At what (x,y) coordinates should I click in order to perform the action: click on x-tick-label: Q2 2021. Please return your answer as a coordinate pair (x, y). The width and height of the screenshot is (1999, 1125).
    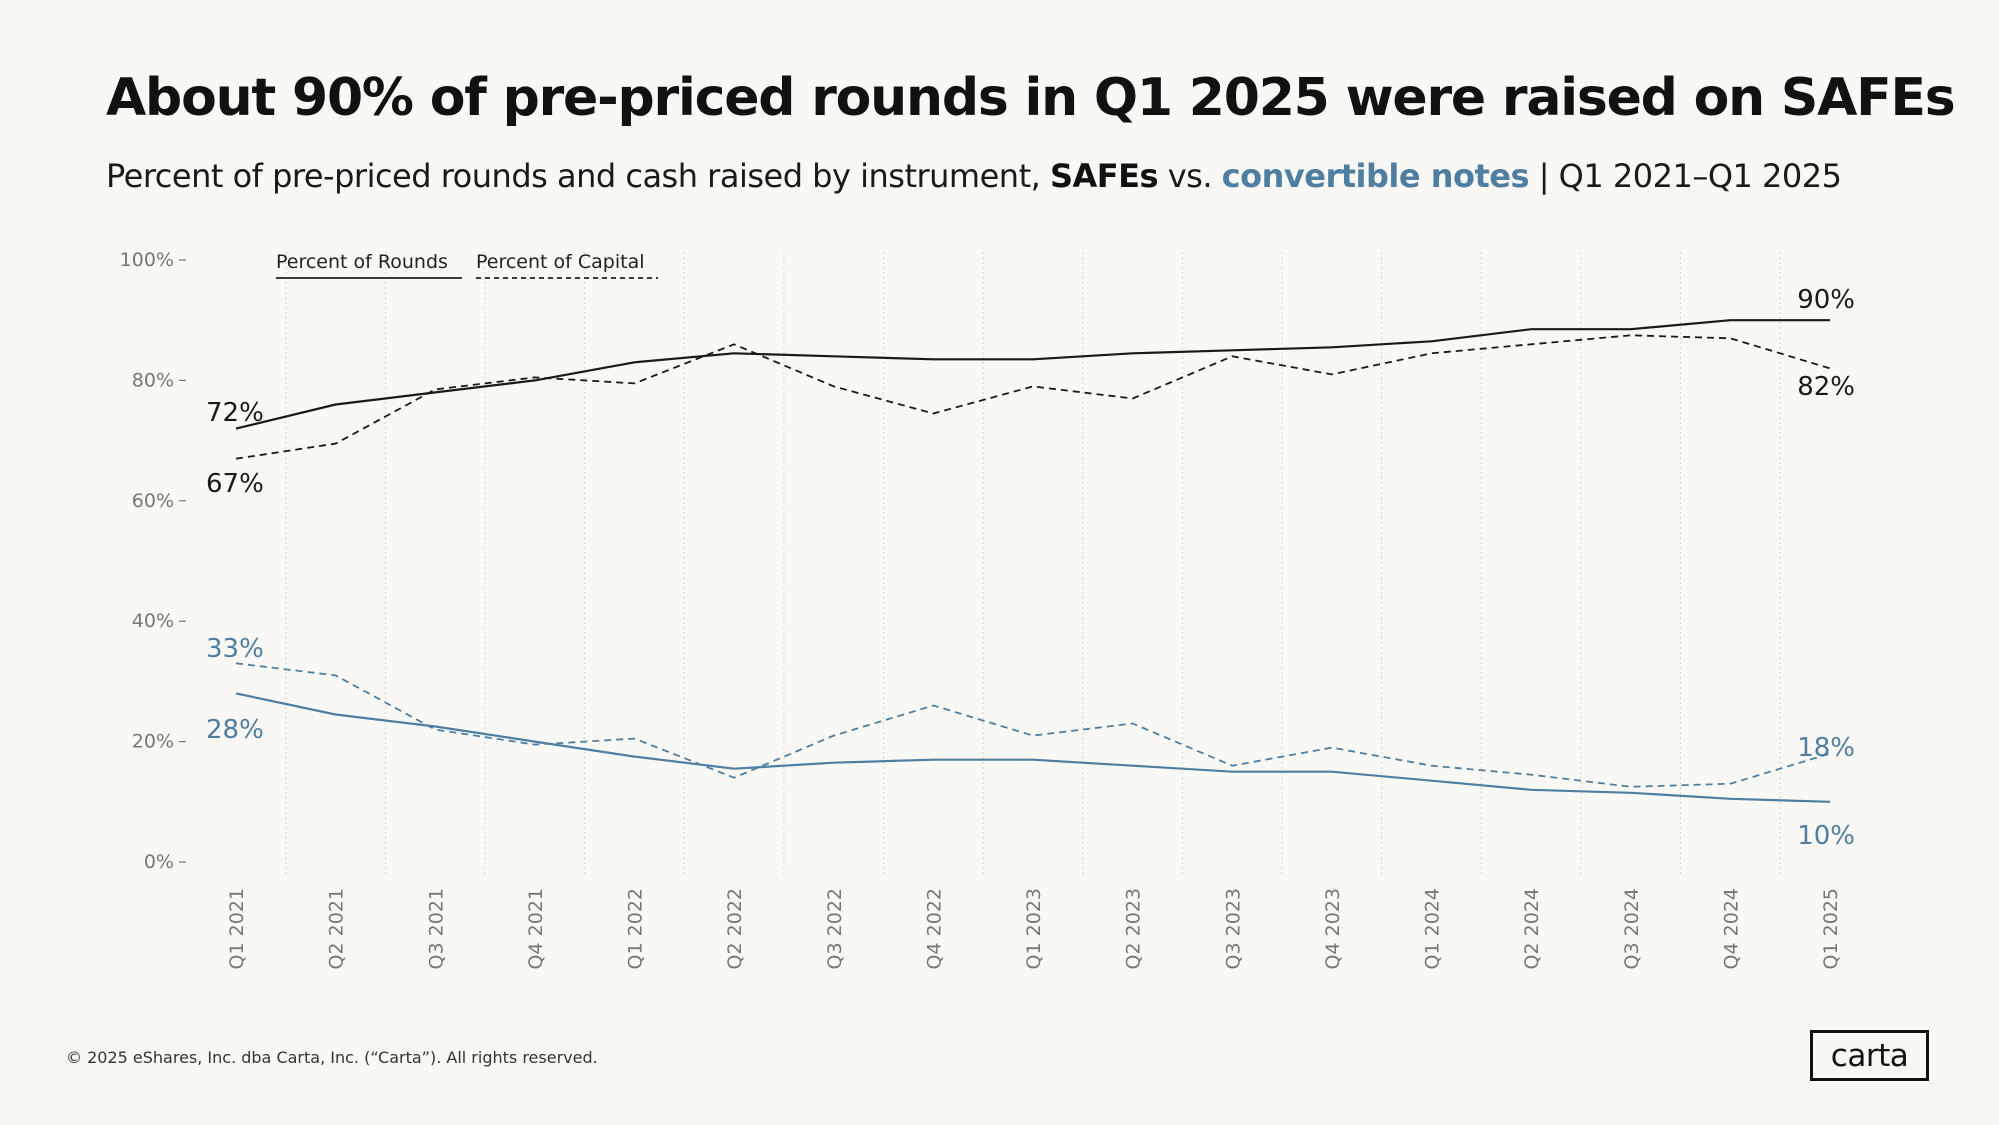
    Looking at the image, I should click on (337, 928).